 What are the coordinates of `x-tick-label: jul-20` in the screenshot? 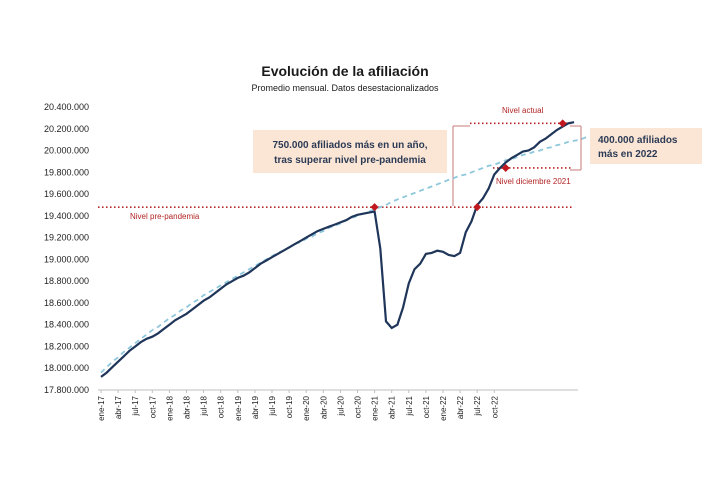 It's located at (340, 405).